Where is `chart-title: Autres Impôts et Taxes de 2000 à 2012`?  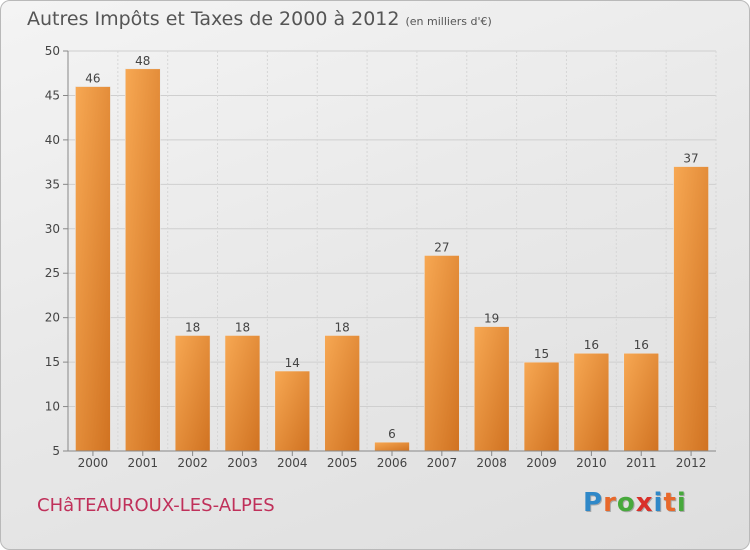 chart-title: Autres Impôts et Taxes de 2000 à 2012 is located at coordinates (213, 19).